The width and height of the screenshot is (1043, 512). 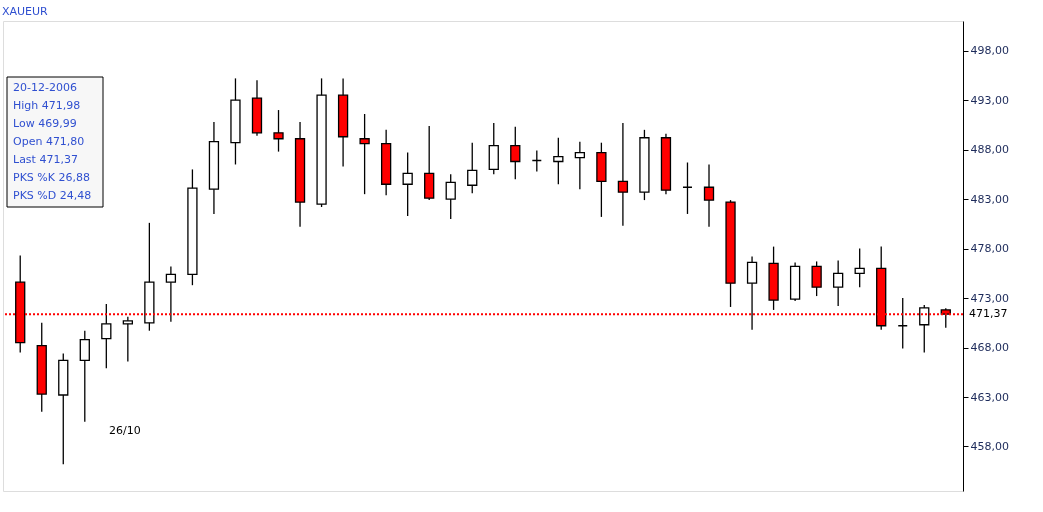 I want to click on annotation: 26/10, so click(x=125, y=430).